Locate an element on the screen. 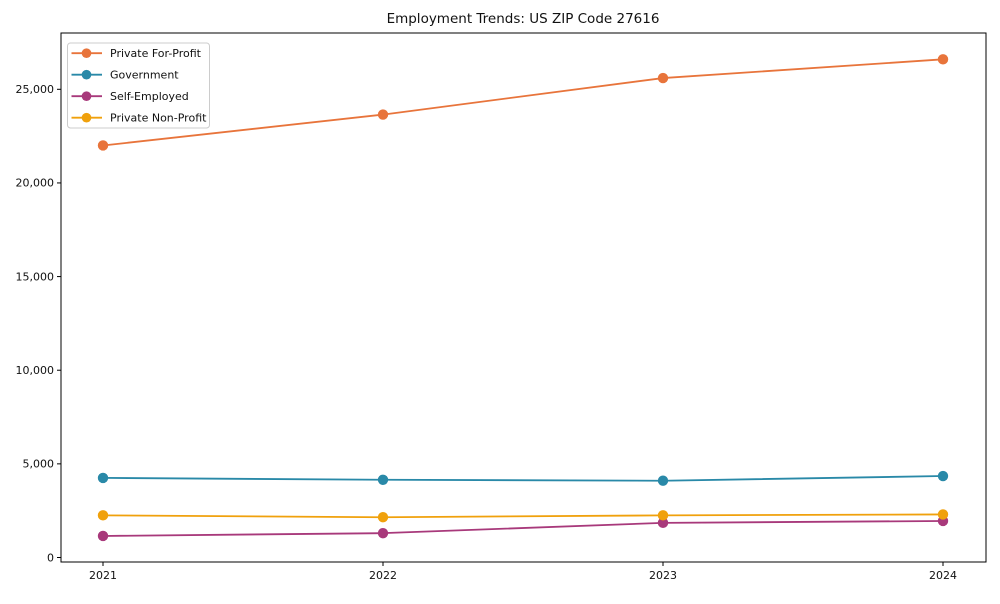  chart-title: Employment Trends: US ZIP Code 27616 is located at coordinates (523, 19).